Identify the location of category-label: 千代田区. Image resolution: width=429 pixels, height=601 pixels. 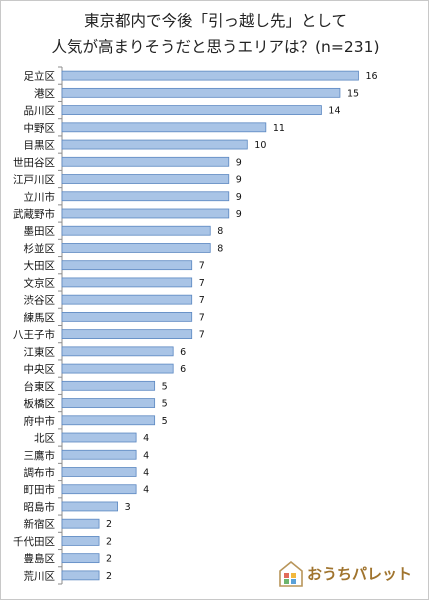
(34, 542).